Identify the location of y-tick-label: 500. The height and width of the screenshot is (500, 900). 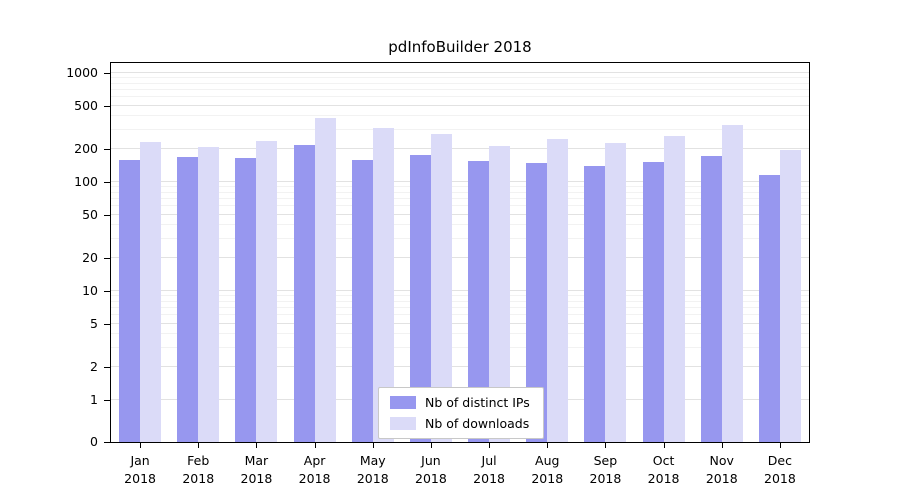
(86, 105).